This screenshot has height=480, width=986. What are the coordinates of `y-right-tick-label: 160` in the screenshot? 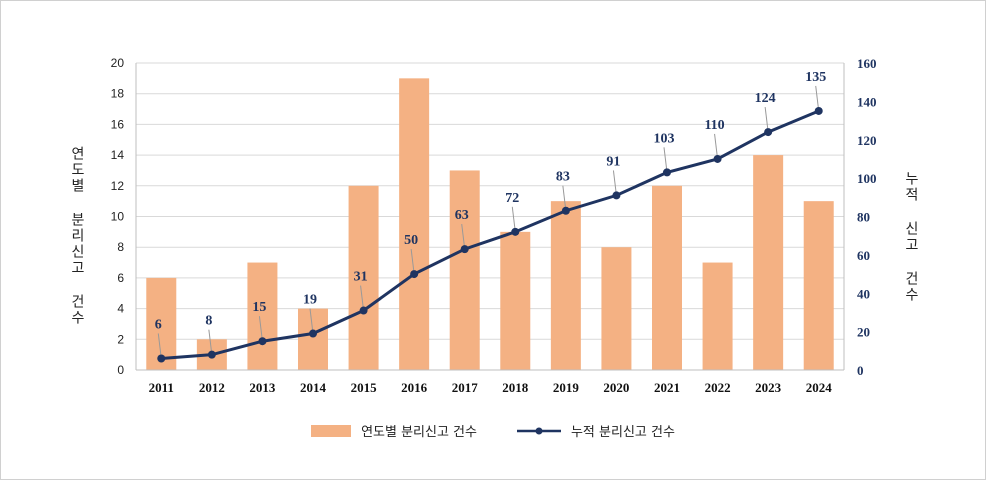 It's located at (867, 63).